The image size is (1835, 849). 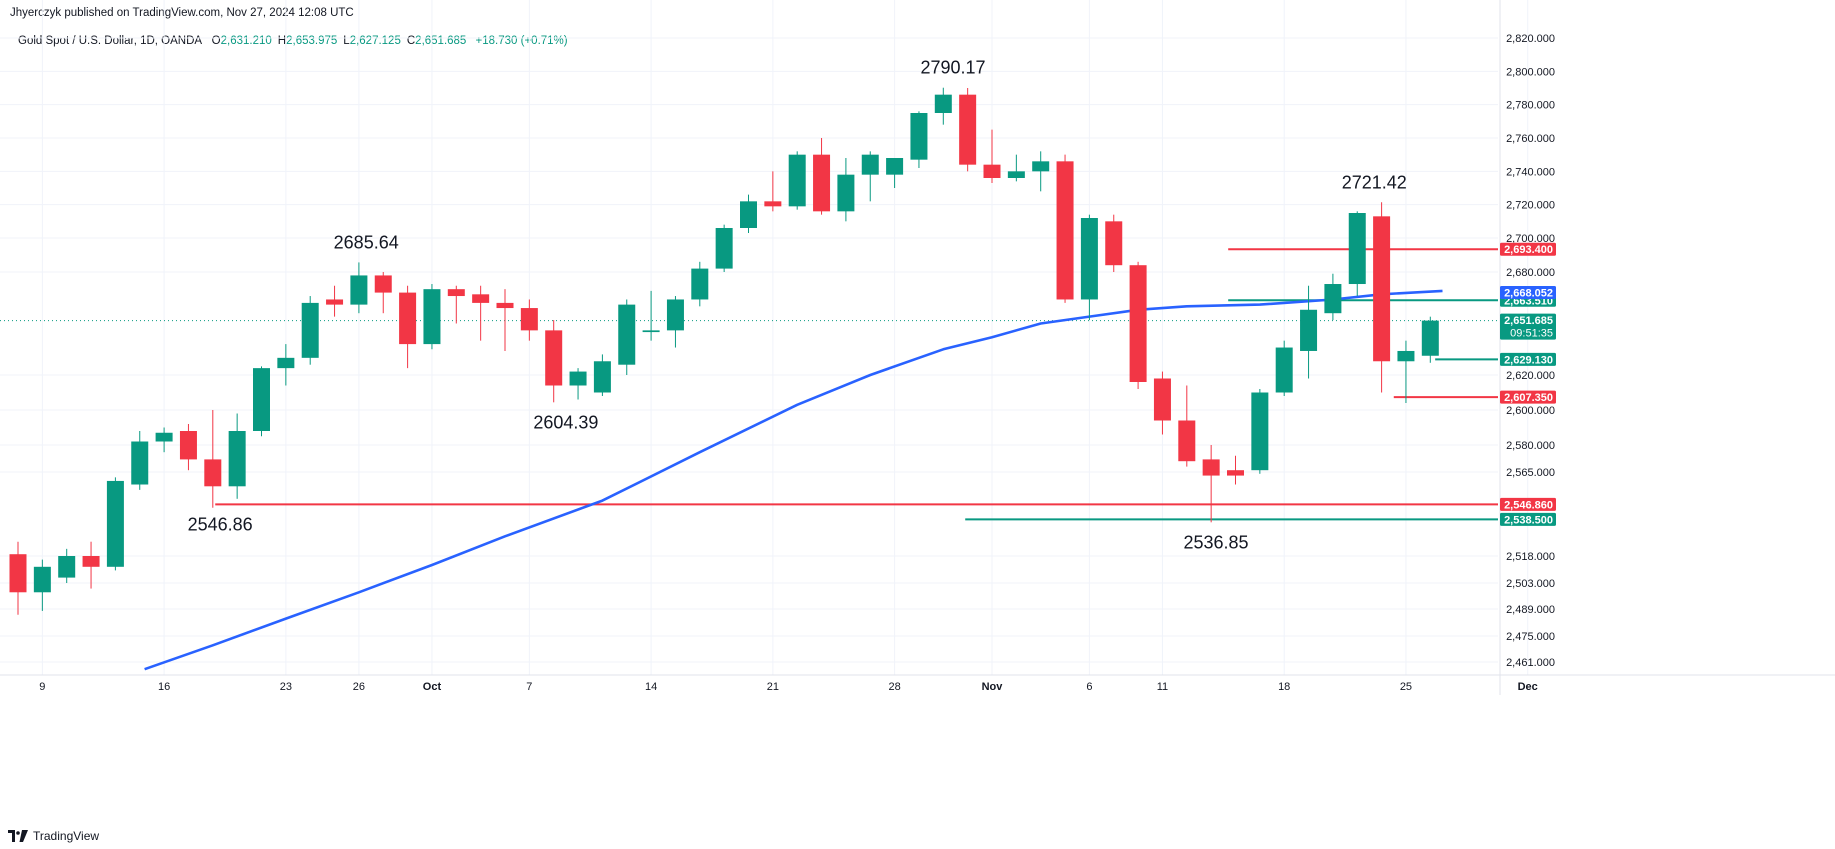 What do you see at coordinates (359, 687) in the screenshot?
I see `time-tick-label: 26` at bounding box center [359, 687].